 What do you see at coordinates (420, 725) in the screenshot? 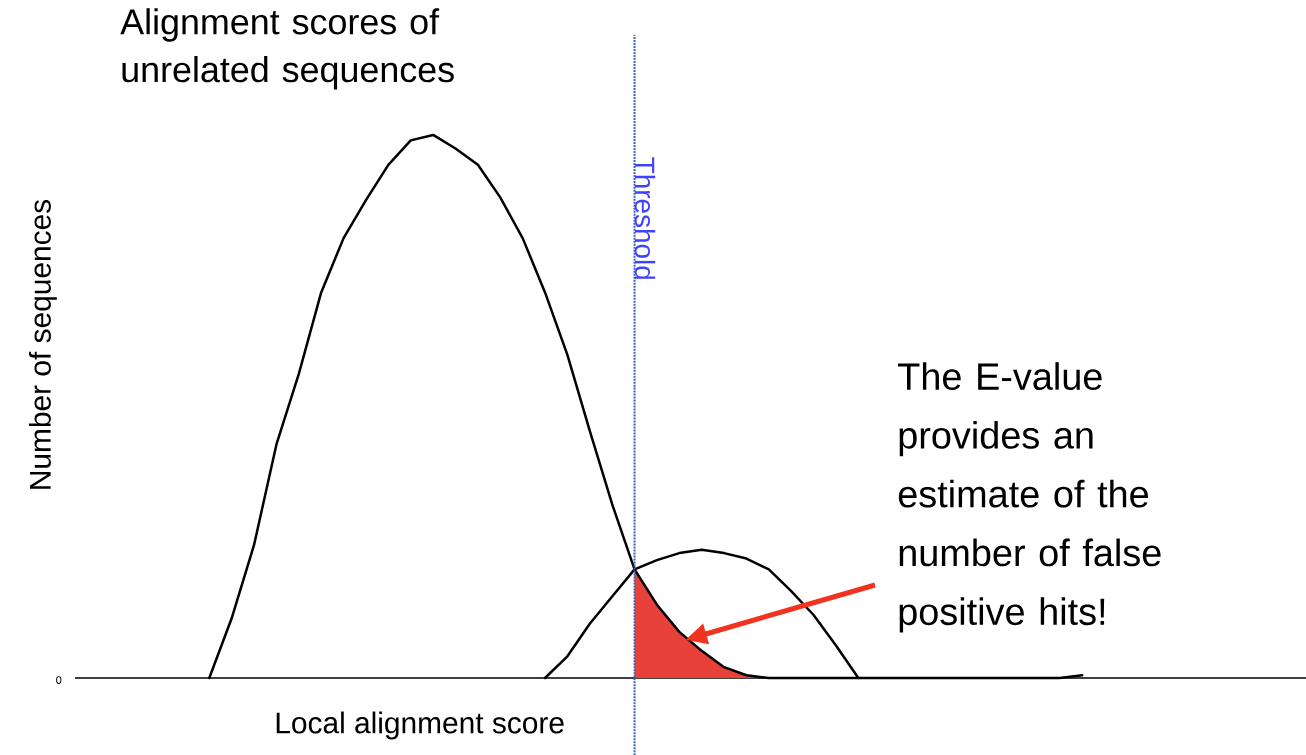
I see `x-axis-title: Local alignment score` at bounding box center [420, 725].